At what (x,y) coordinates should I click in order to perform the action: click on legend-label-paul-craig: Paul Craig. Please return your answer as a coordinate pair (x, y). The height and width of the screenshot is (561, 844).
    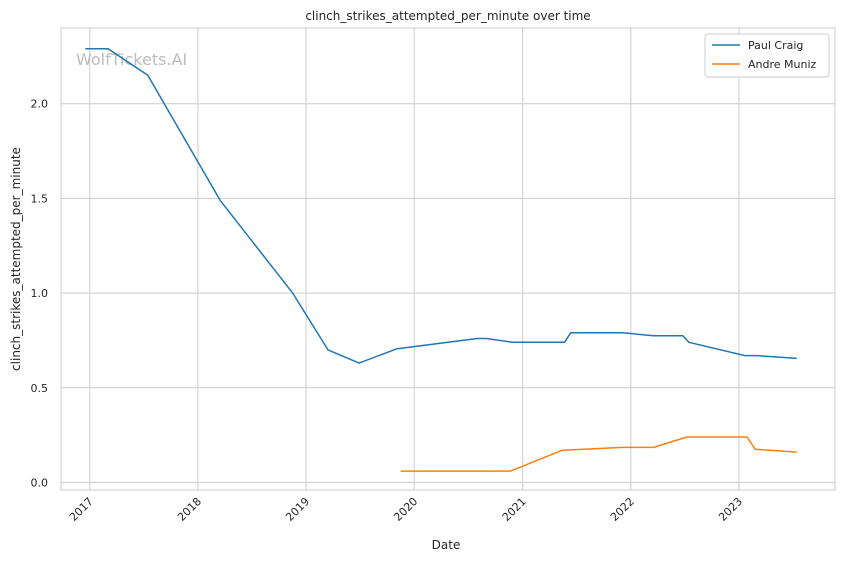
    Looking at the image, I should click on (775, 45).